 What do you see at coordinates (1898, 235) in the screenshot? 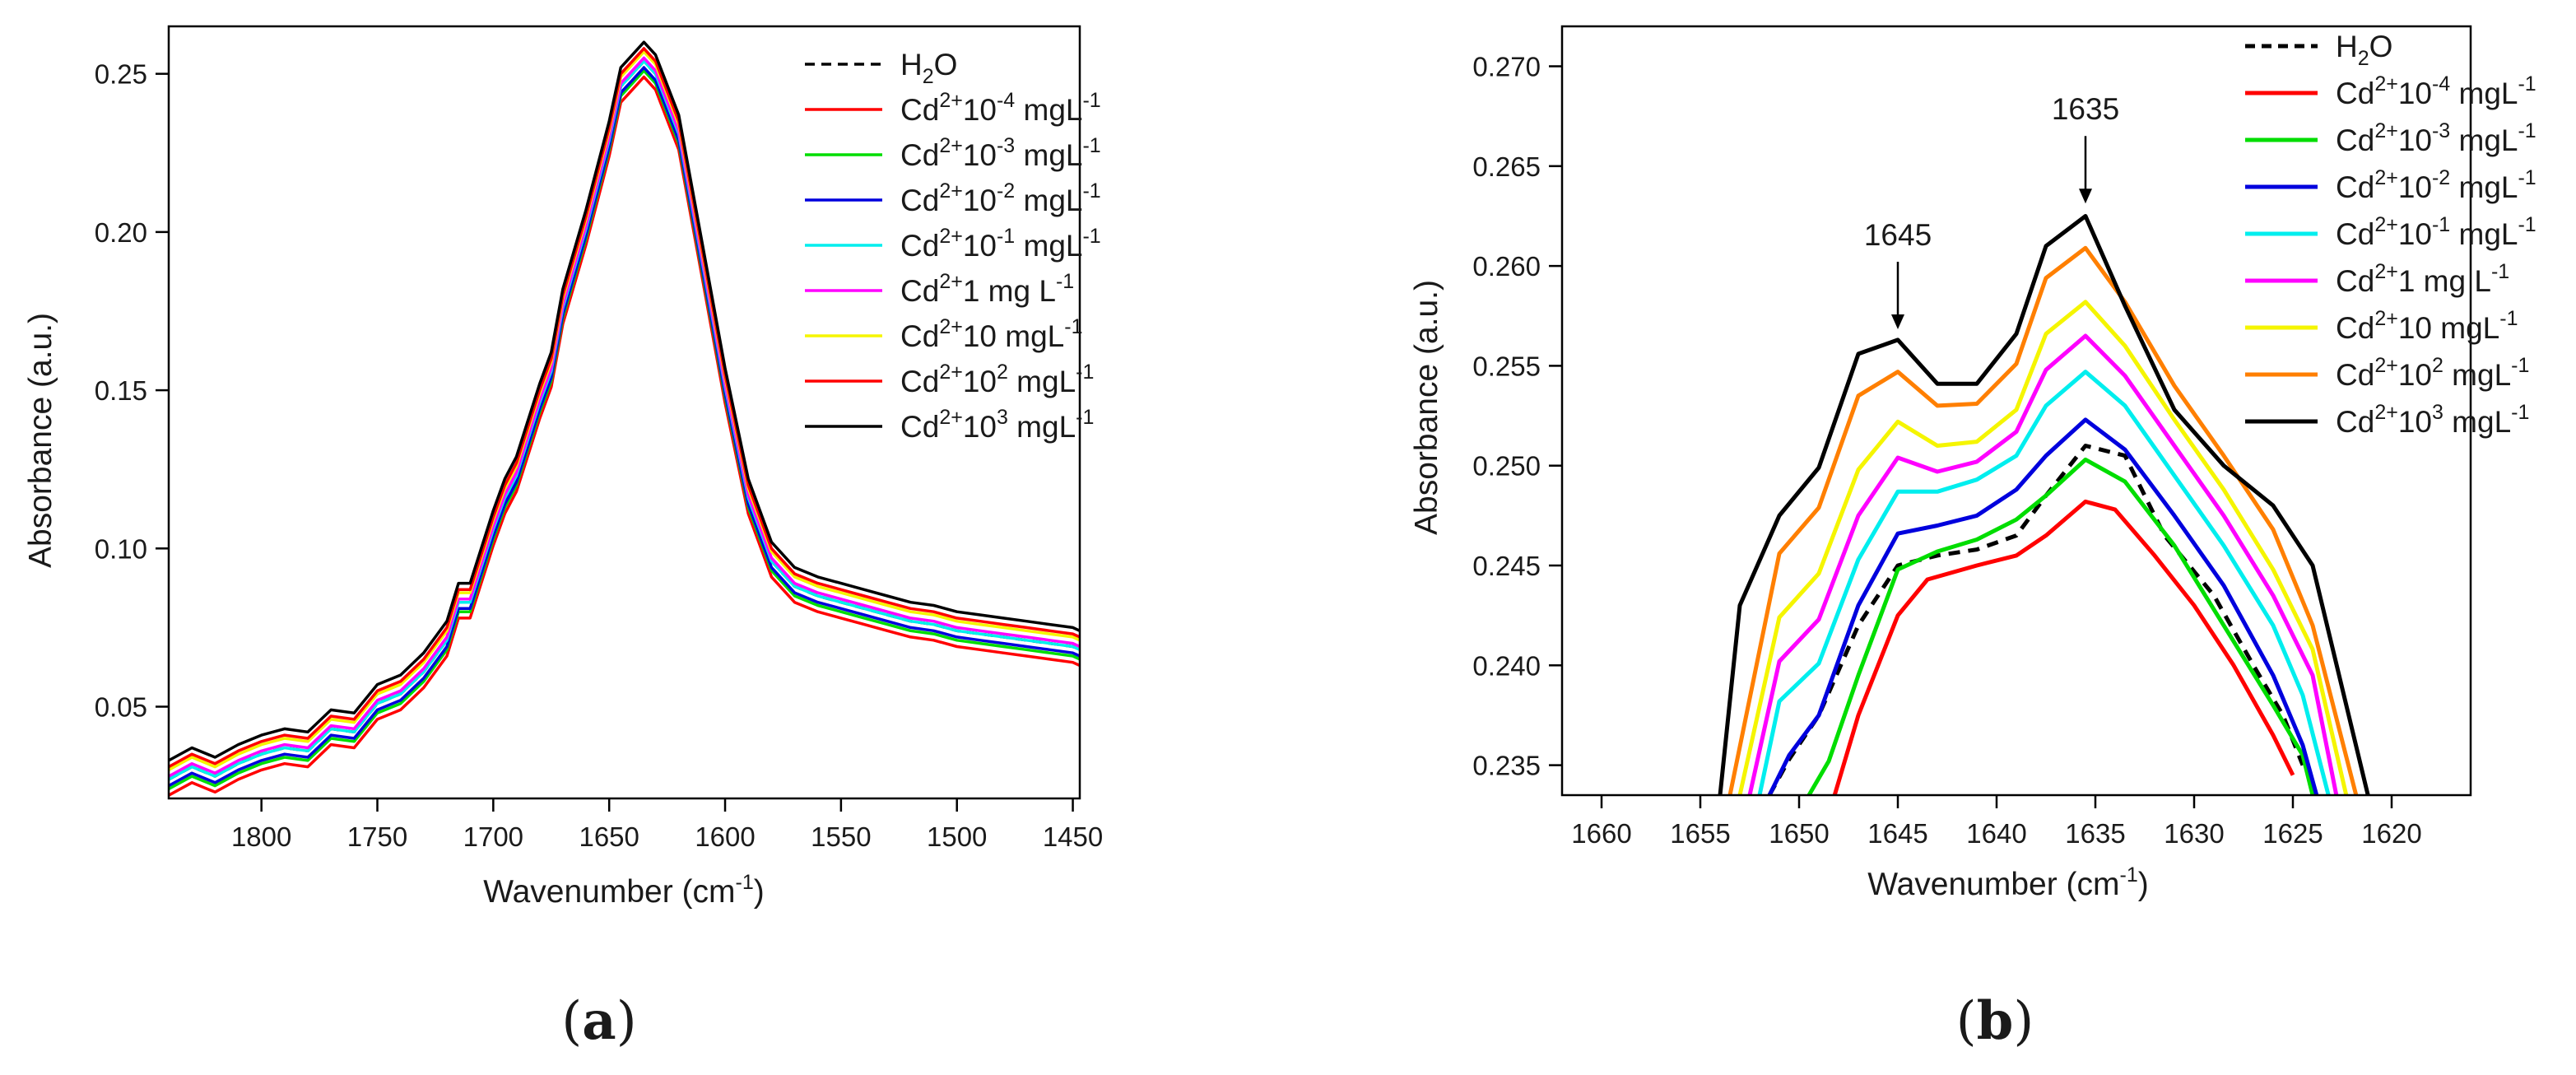
I see `panel-b-annotation-label: 1645` at bounding box center [1898, 235].